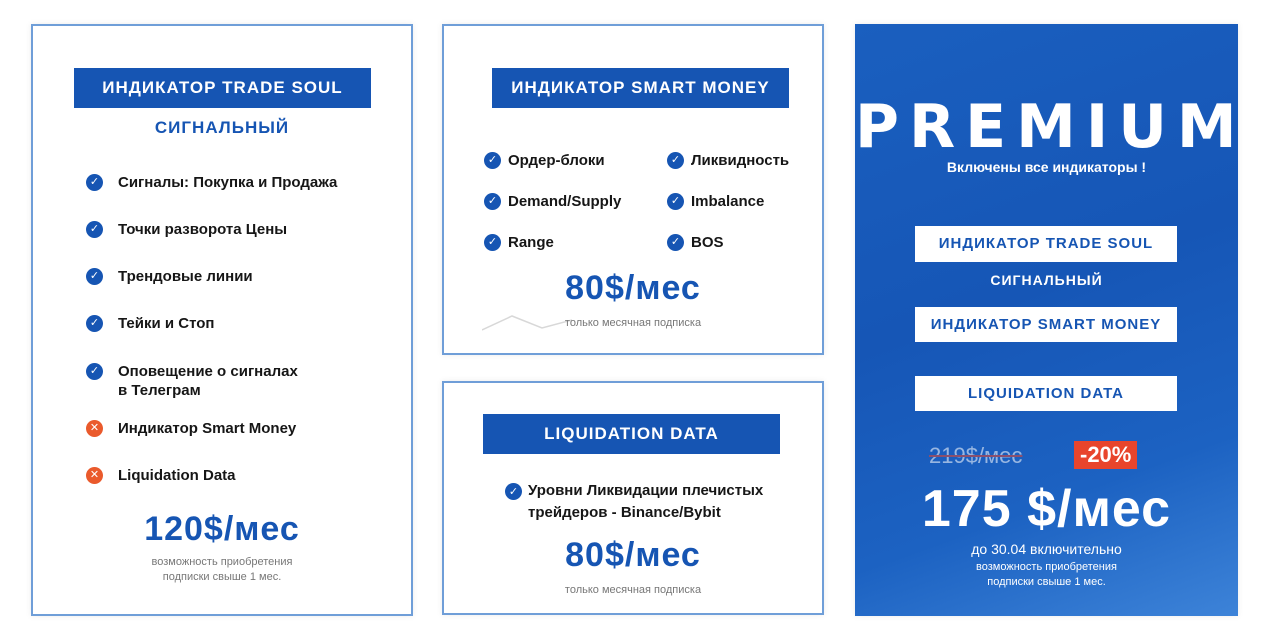 The height and width of the screenshot is (639, 1280). Describe the element at coordinates (624, 512) in the screenshot. I see `feature-label-line2: трейдеров - Binance/Bybit` at that location.